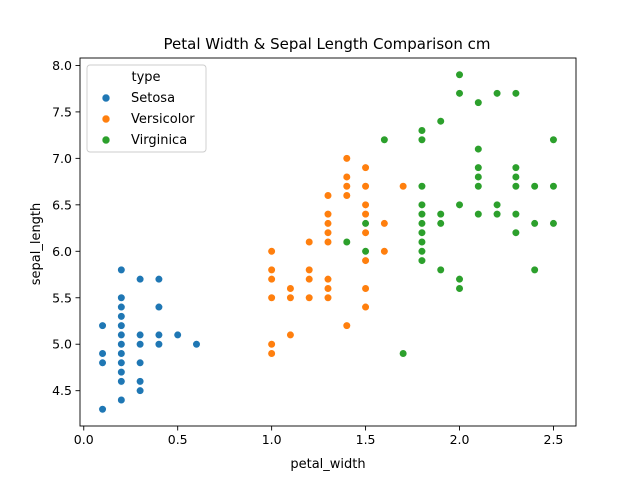 This screenshot has width=640, height=480. What do you see at coordinates (62, 111) in the screenshot?
I see `y-tick-label: 7.5` at bounding box center [62, 111].